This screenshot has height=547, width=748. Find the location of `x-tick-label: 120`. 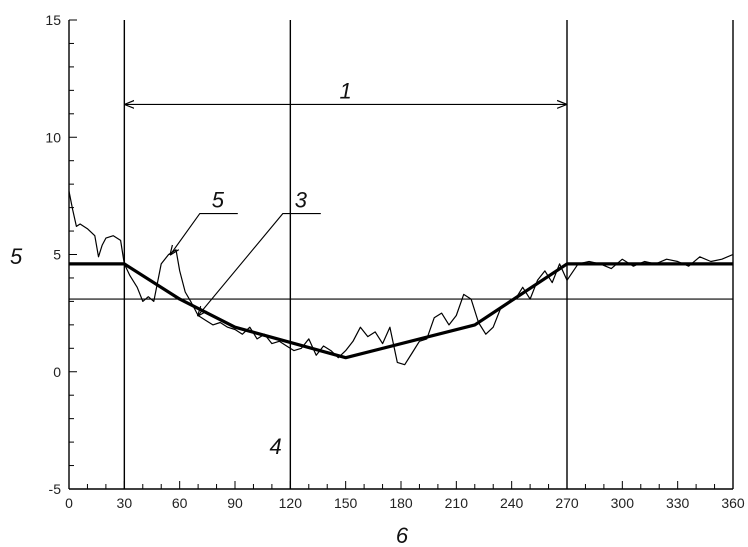

x-tick-label: 120 is located at coordinates (291, 503).